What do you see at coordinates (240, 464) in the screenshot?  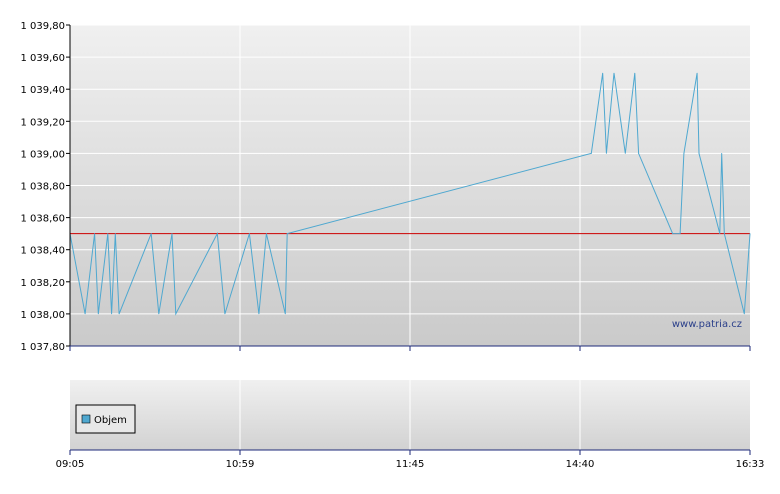 I see `x-tick-label: 10:59` at bounding box center [240, 464].